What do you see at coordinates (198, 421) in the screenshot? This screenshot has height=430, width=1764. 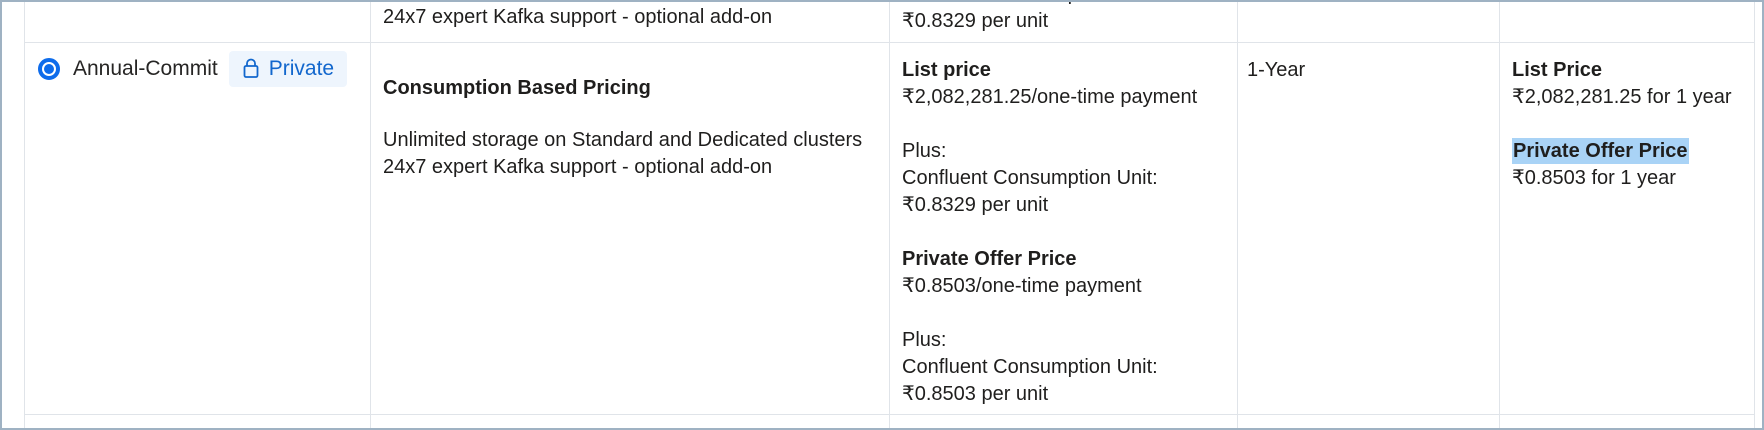 I see `next-row-plan-cell` at bounding box center [198, 421].